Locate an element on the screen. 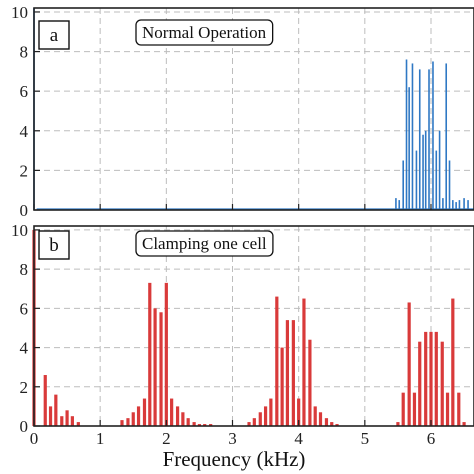 Image resolution: width=474 pixels, height=474 pixels. x-axis-title: Frequency (kHz) is located at coordinates (234, 459).